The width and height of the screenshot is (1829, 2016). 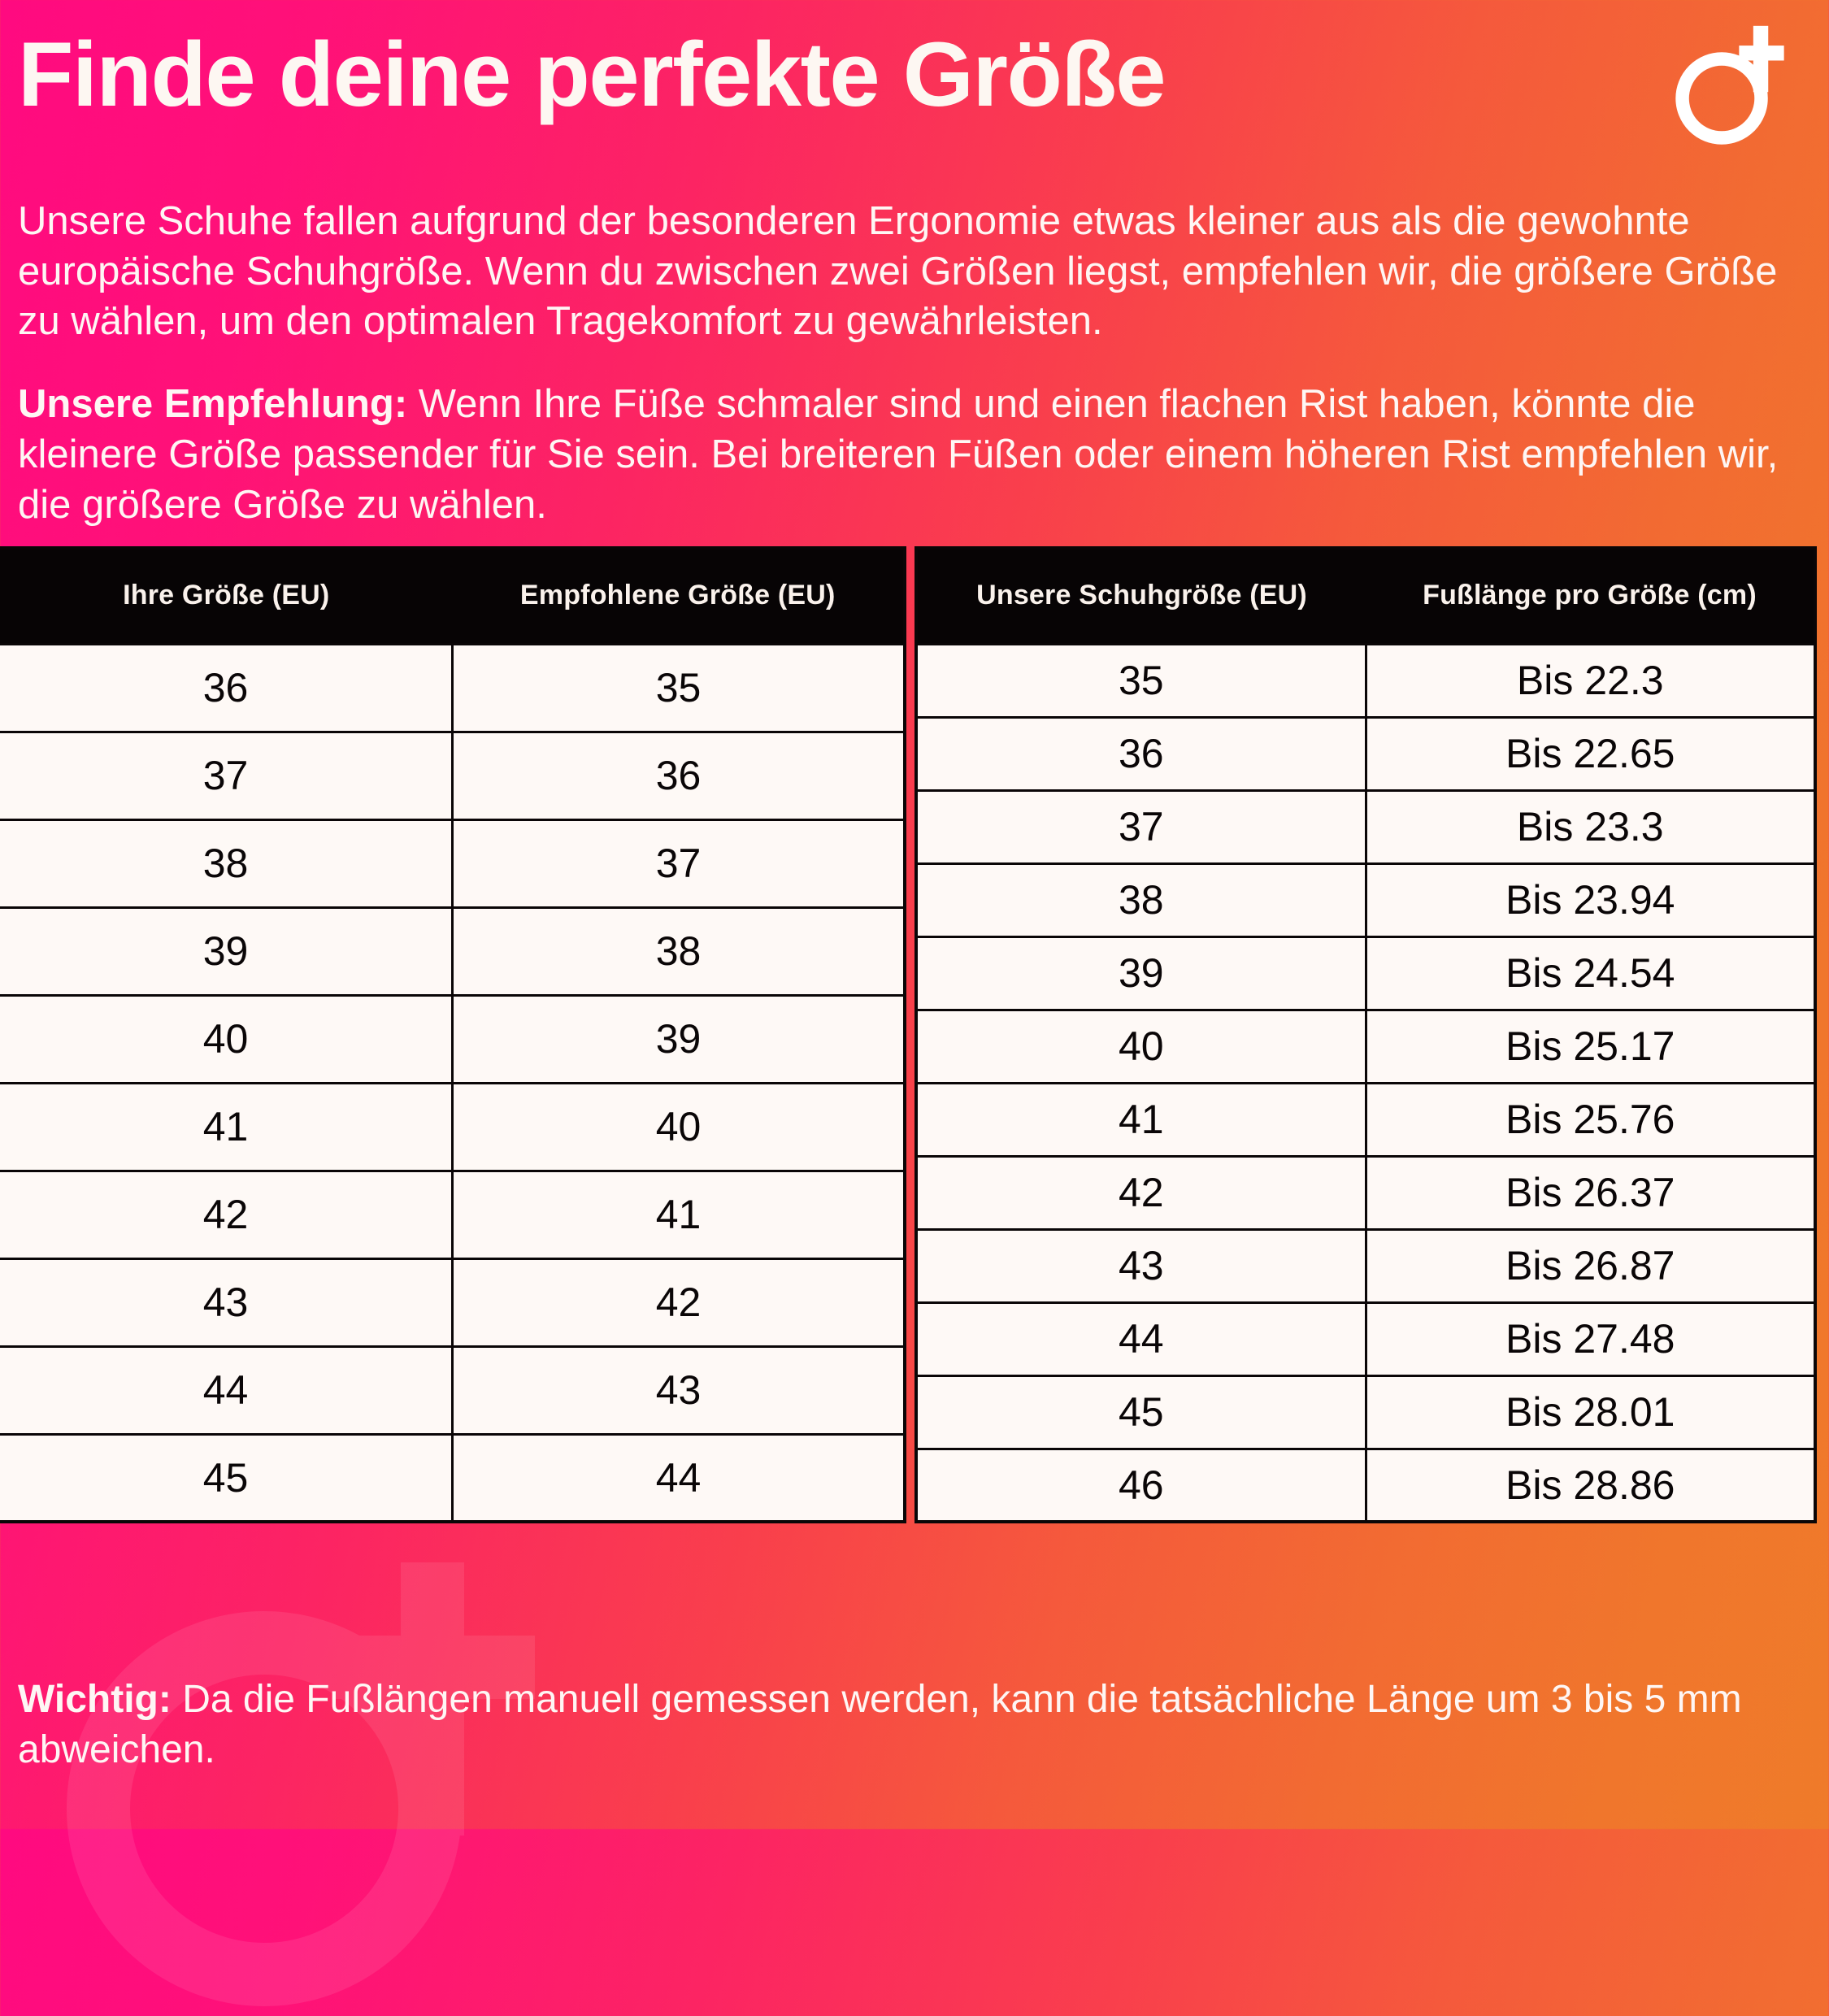 I want to click on table-row: 40 39, so click(x=453, y=1038).